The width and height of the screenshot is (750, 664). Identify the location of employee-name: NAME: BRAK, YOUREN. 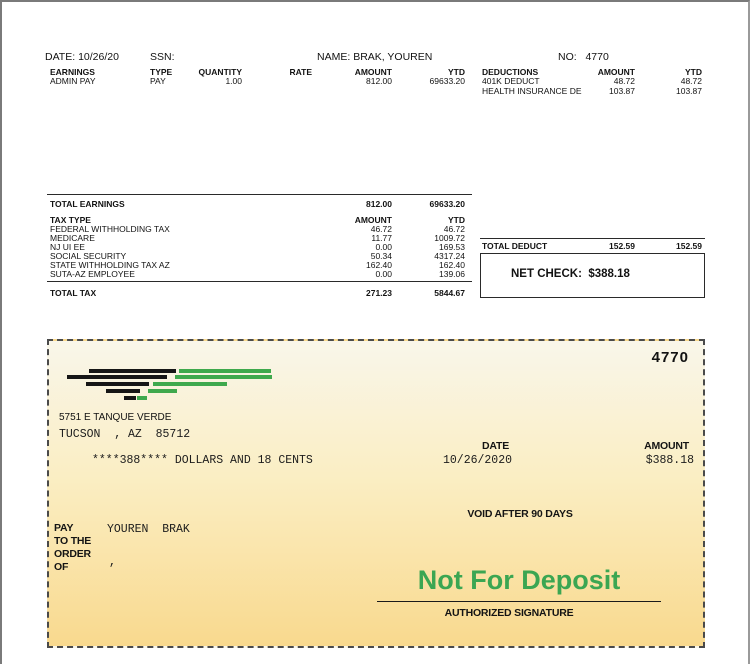
(374, 57).